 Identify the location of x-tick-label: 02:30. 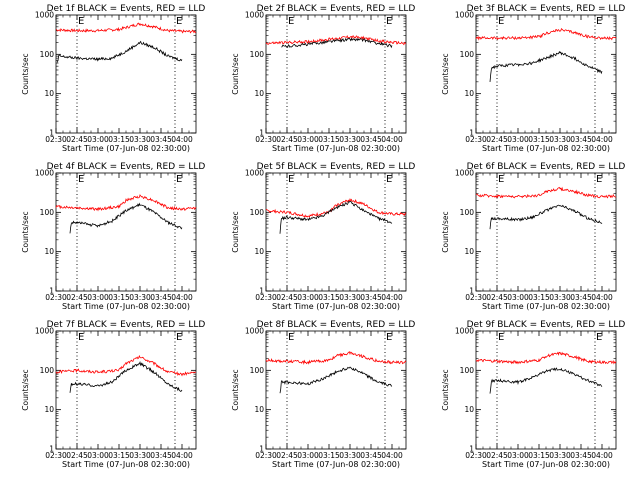
(56, 455).